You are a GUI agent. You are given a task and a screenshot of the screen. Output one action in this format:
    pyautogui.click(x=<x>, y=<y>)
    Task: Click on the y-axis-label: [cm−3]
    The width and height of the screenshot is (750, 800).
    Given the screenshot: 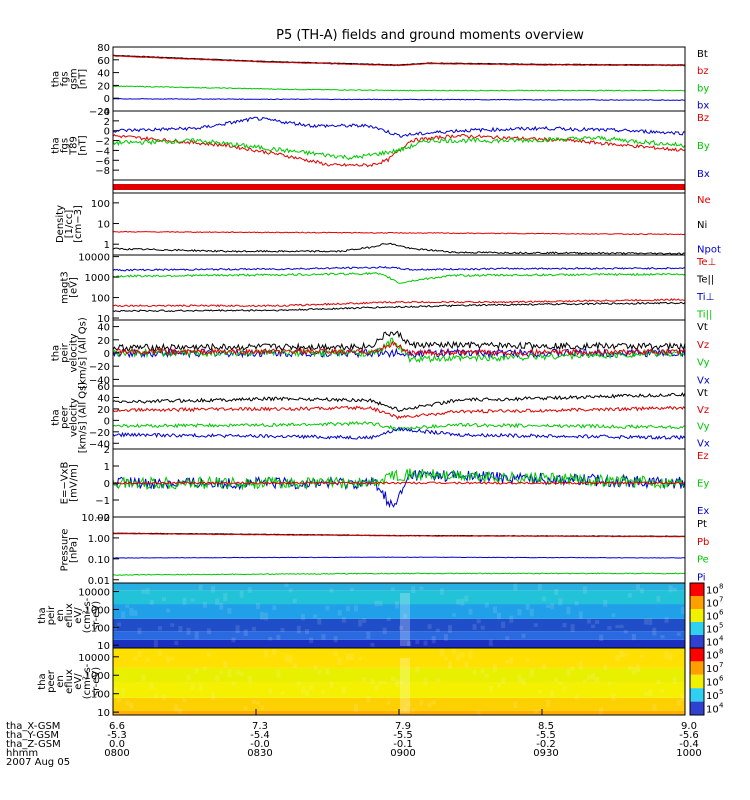 What is the action you would take?
    pyautogui.click(x=78, y=224)
    